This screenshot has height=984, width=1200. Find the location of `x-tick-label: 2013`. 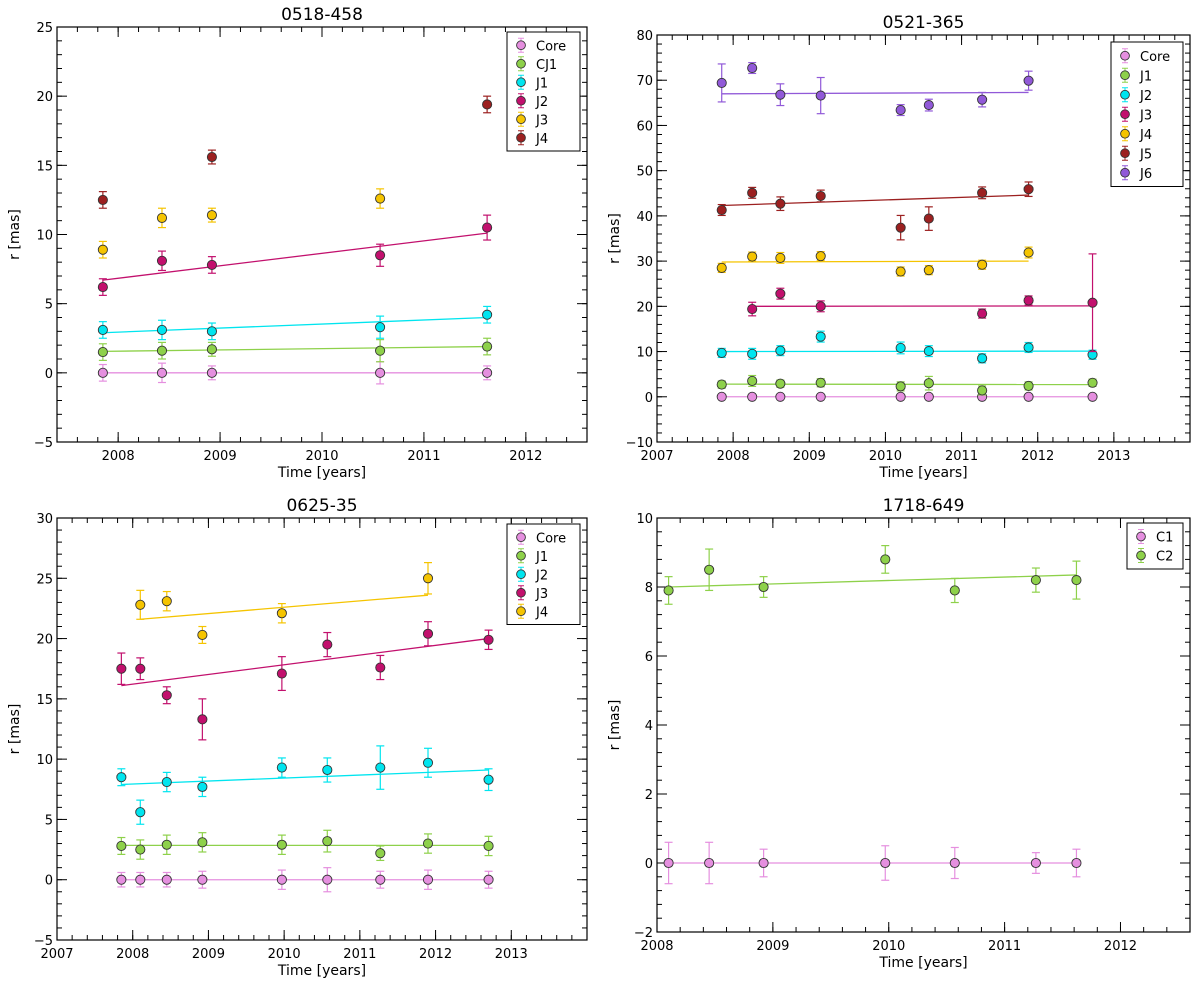

x-tick-label: 2013 is located at coordinates (1113, 456).